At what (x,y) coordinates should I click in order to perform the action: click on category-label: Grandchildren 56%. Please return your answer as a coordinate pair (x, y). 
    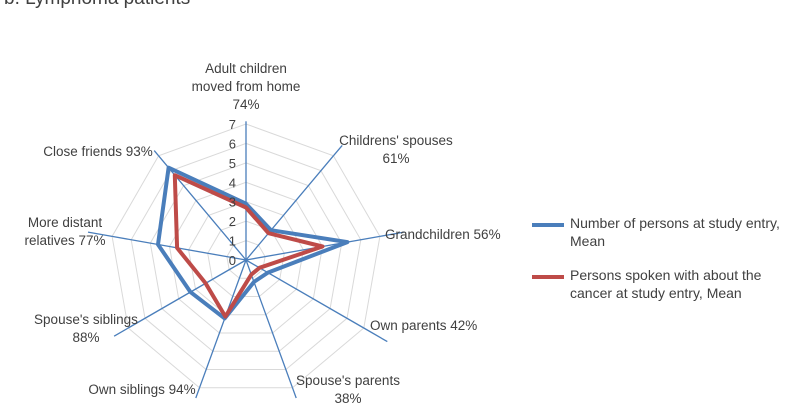
    Looking at the image, I should click on (443, 234).